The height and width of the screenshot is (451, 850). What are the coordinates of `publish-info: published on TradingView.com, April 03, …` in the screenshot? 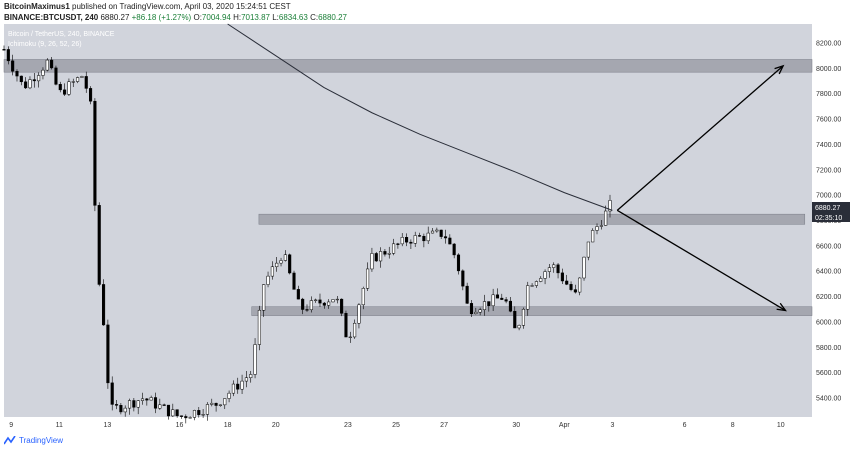 It's located at (181, 6).